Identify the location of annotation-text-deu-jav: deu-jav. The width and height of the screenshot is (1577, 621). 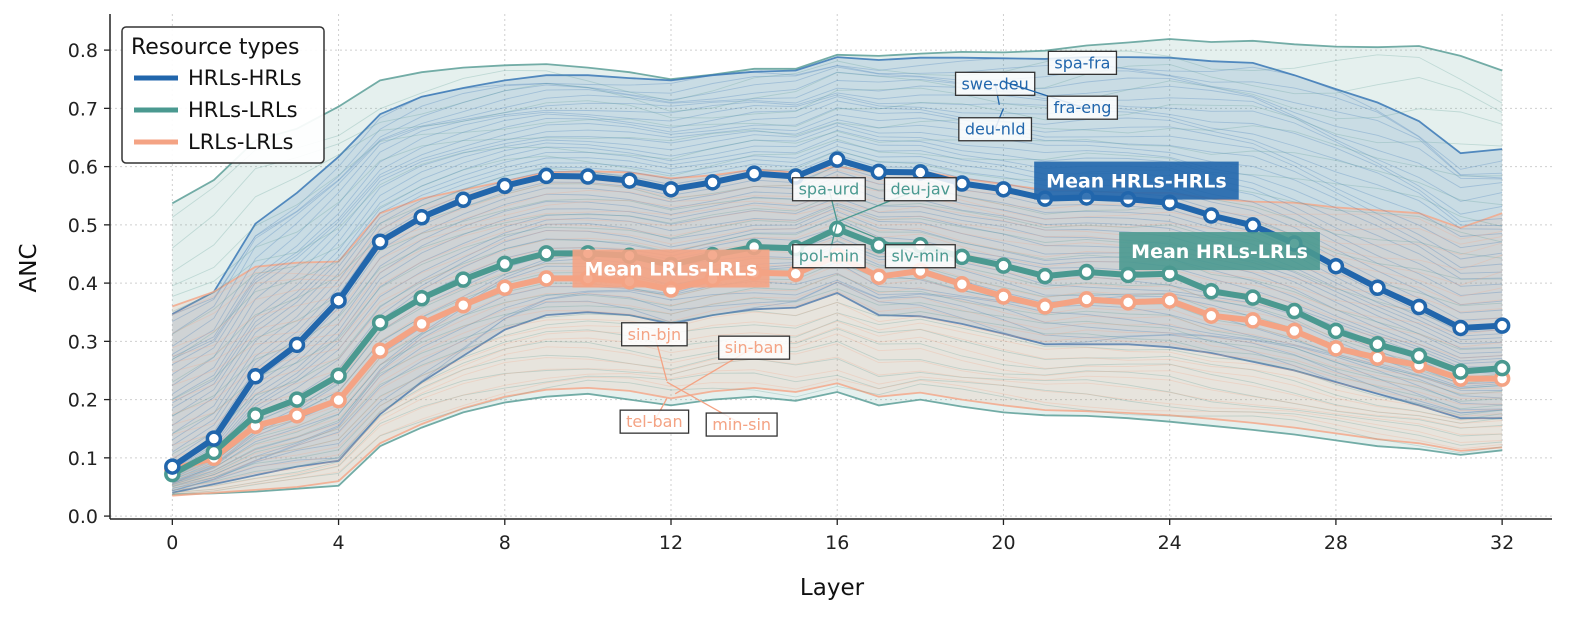
(921, 189).